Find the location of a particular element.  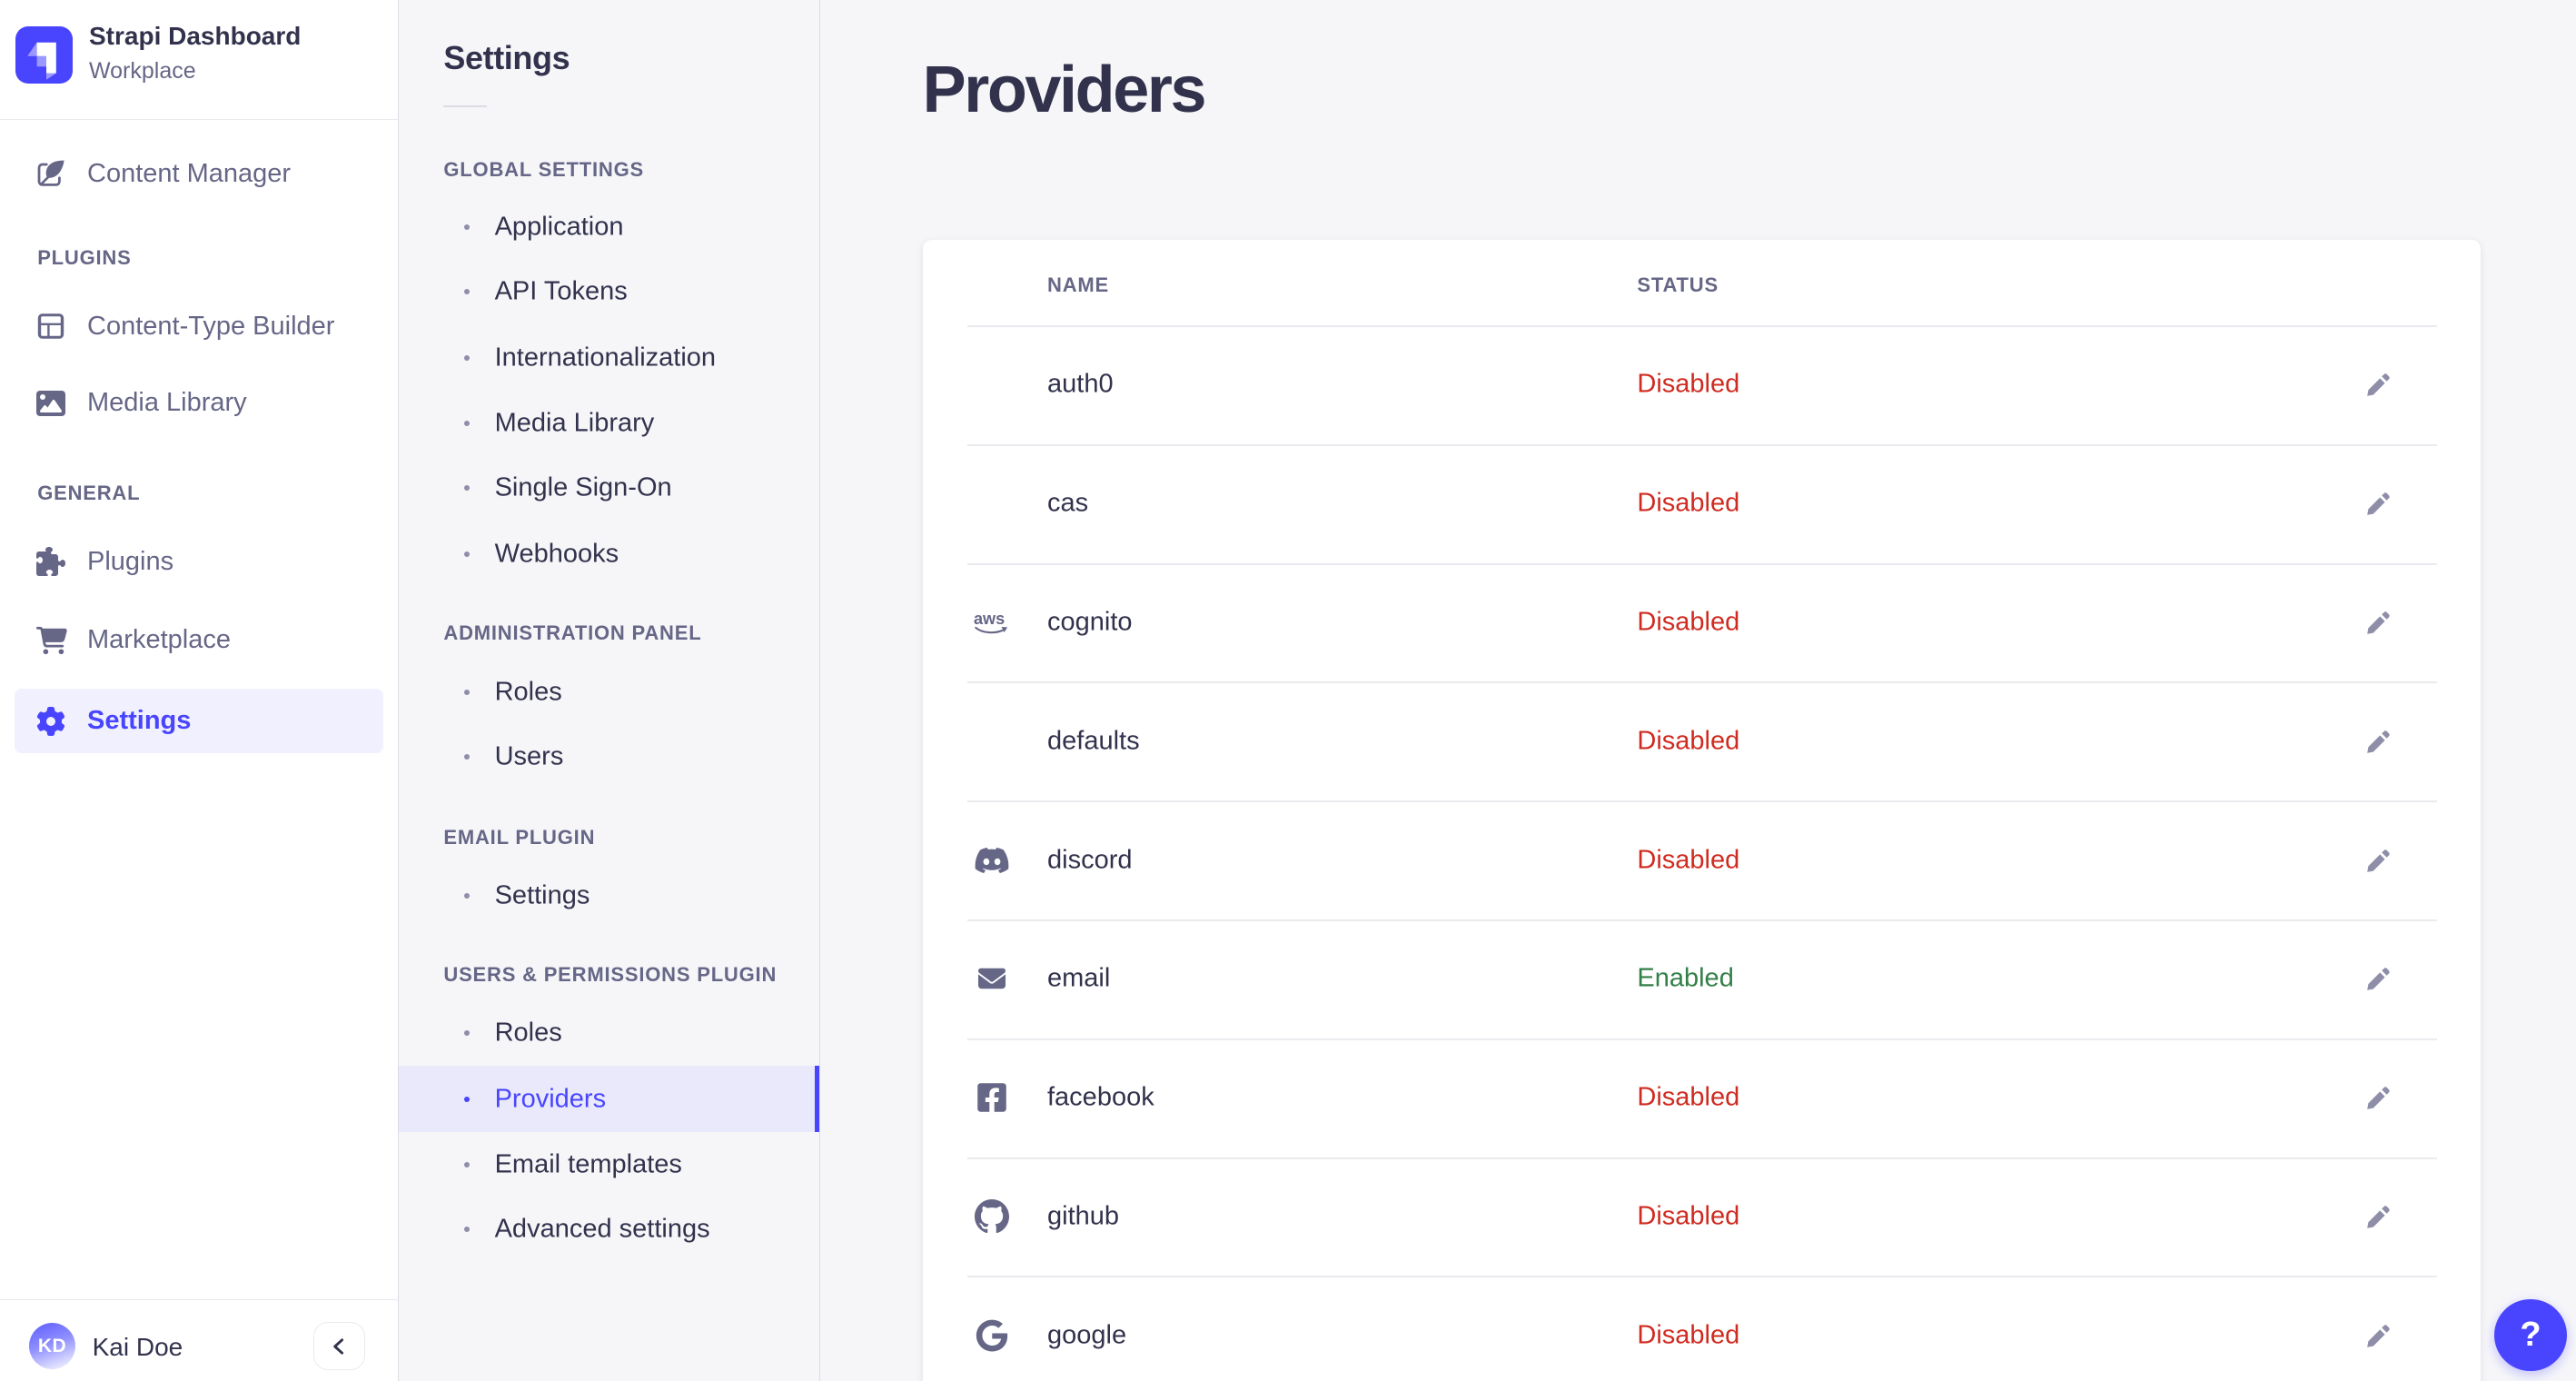

svg-text: aws is located at coordinates (989, 619).